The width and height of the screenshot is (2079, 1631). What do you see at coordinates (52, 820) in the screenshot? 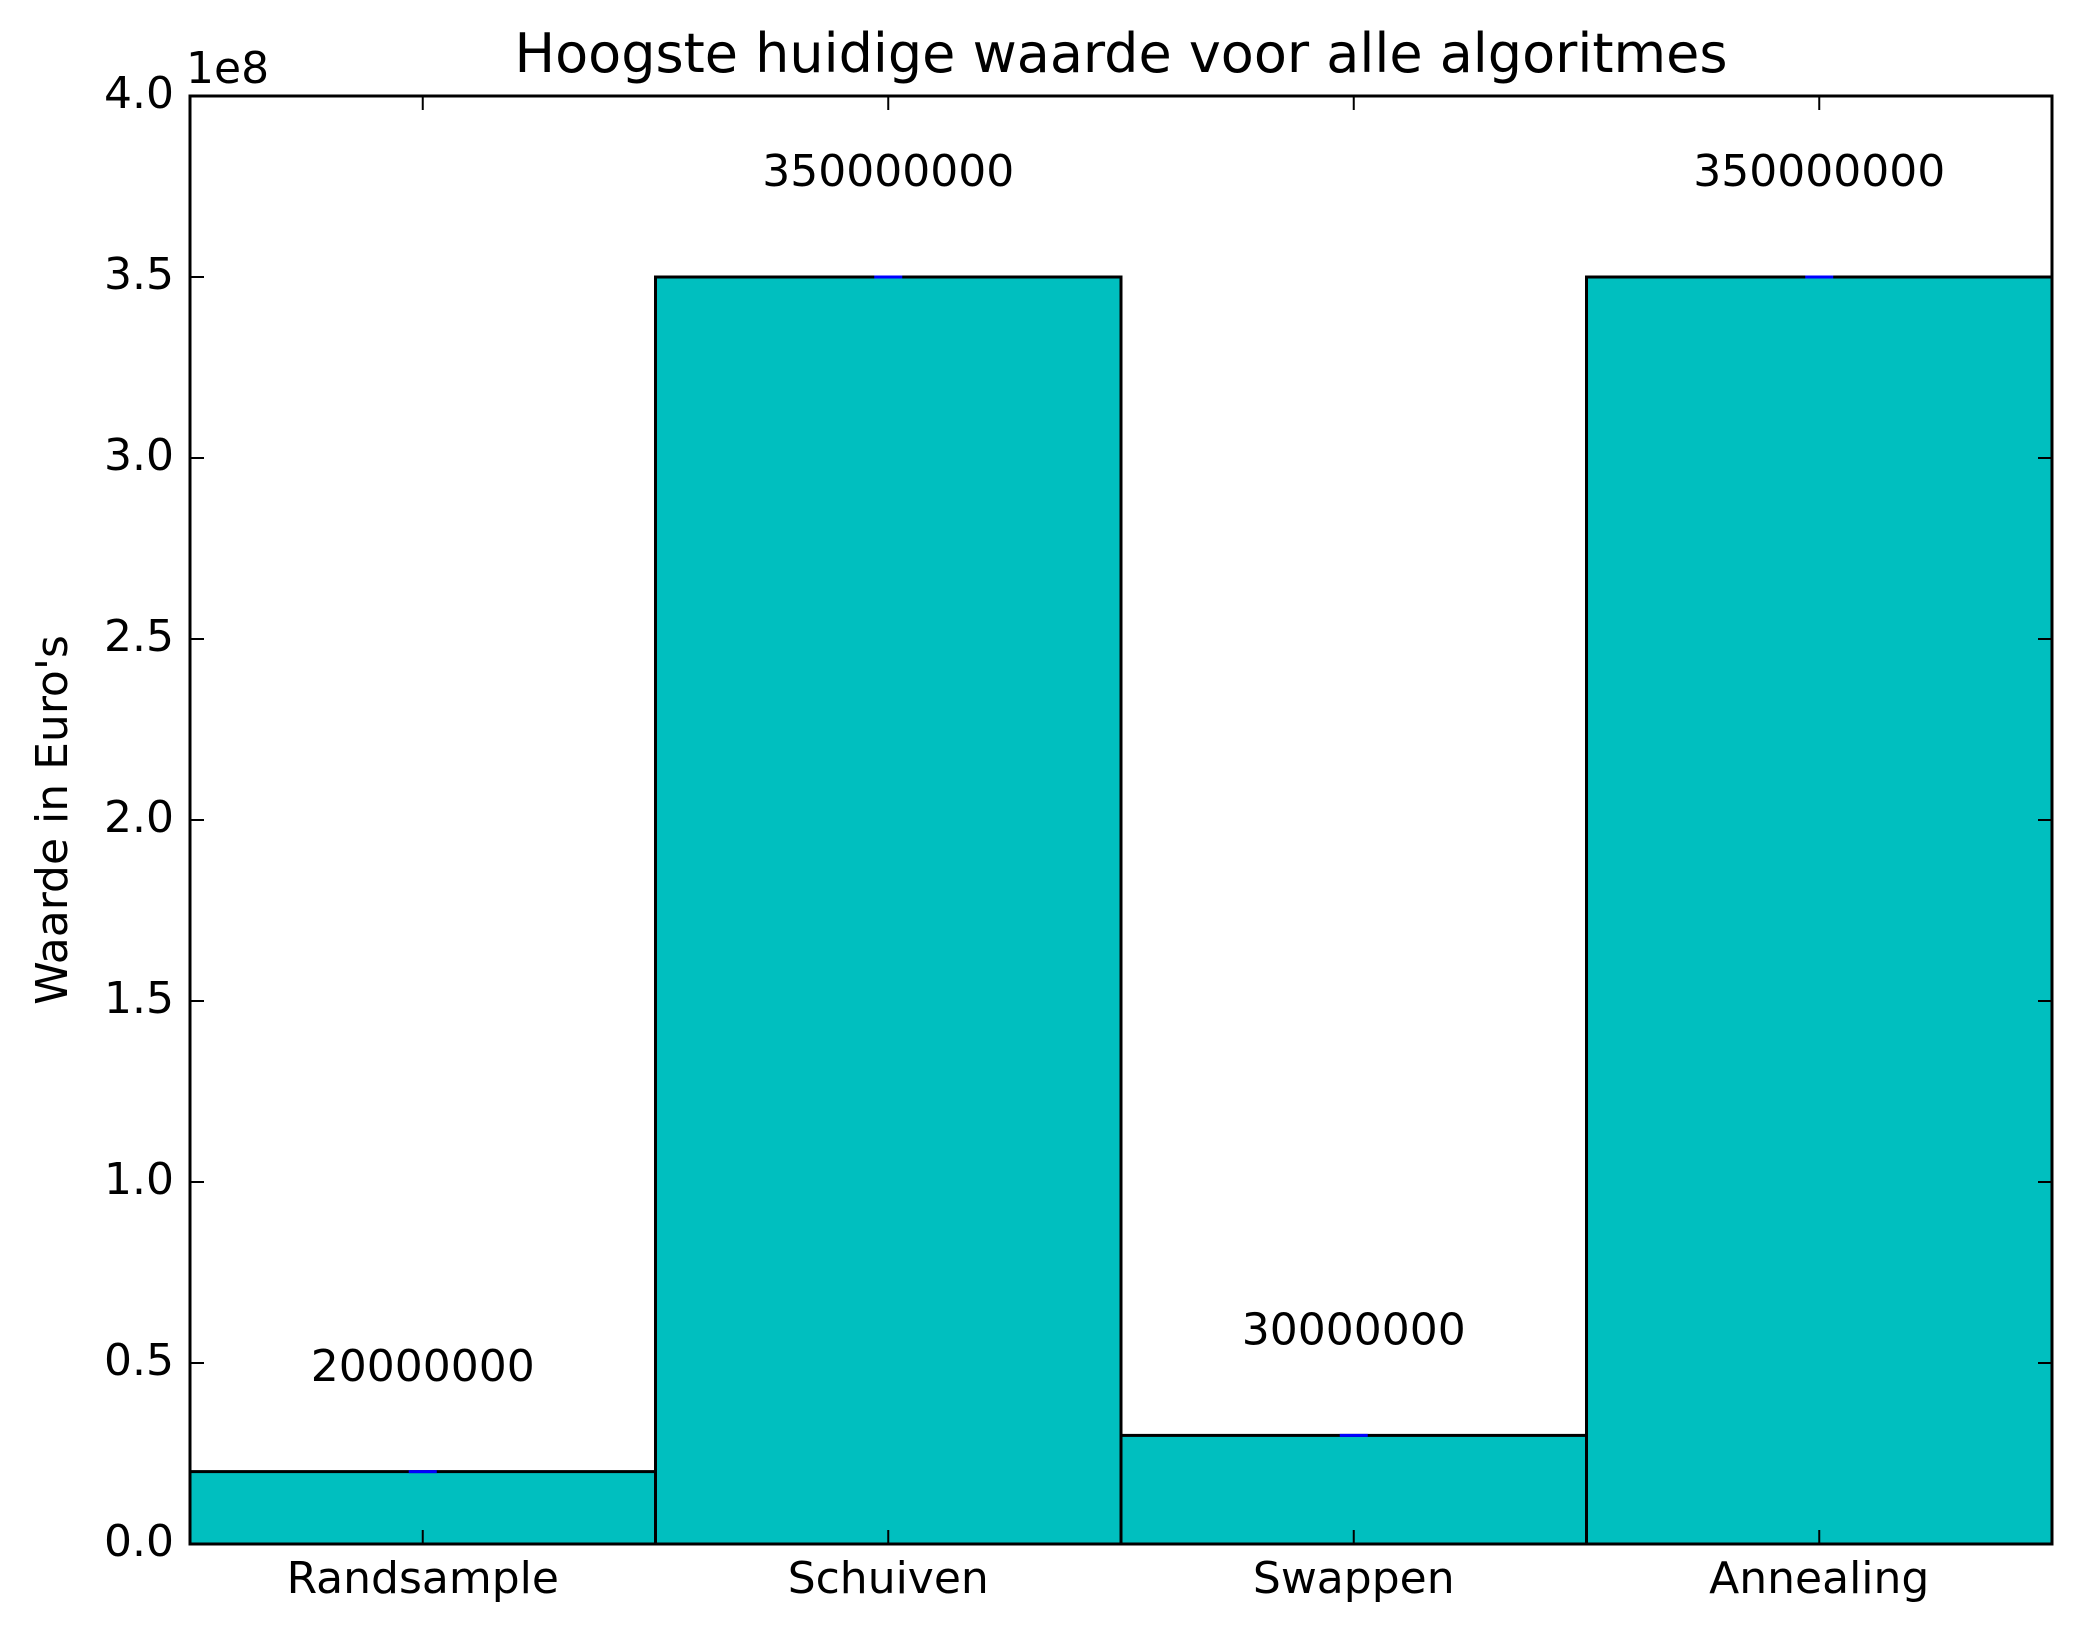
I see `y-axis-label: Waarde in Euro's` at bounding box center [52, 820].